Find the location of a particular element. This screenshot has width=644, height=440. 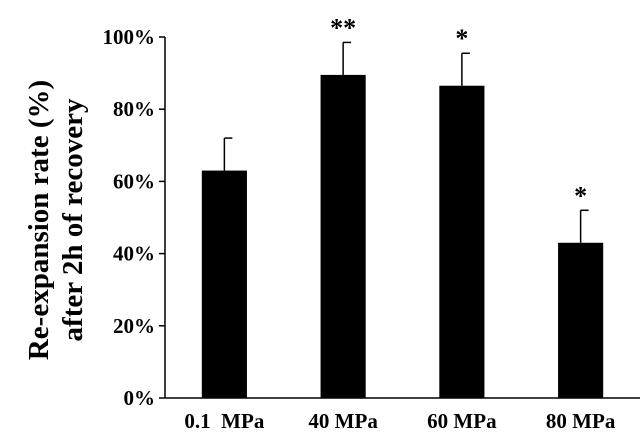

x-tick-labels: 0.1 MPa 40 MPa 60 MPa 80 MPa is located at coordinates (399, 421).